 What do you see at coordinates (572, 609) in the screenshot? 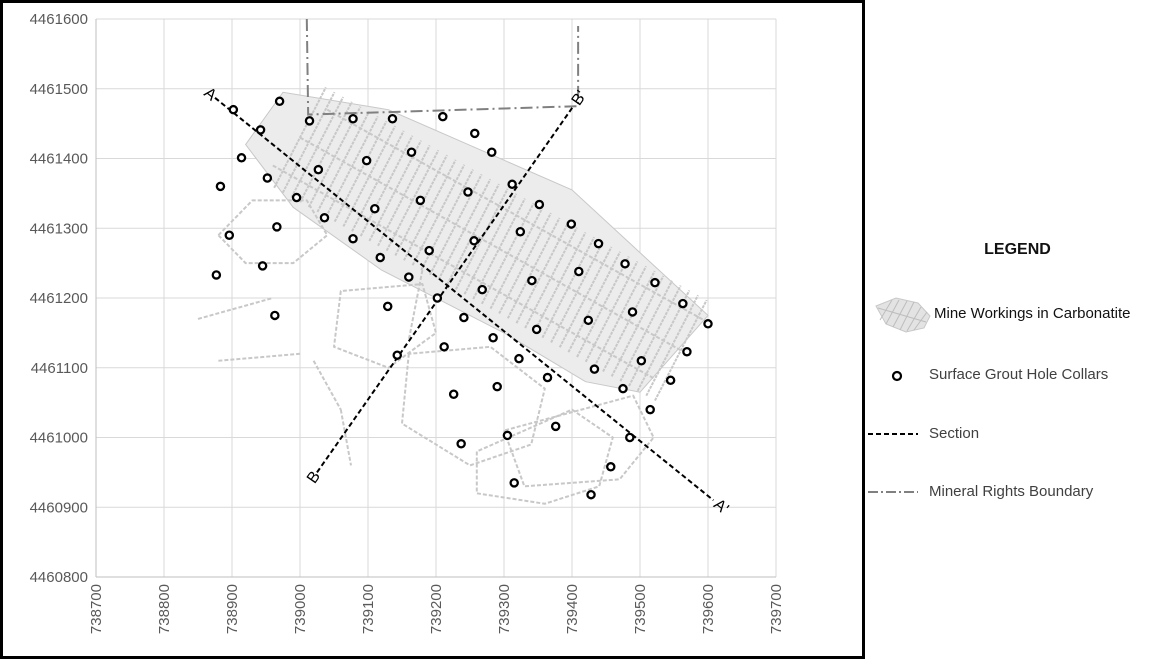
I see `x-tick-label: 739400` at bounding box center [572, 609].